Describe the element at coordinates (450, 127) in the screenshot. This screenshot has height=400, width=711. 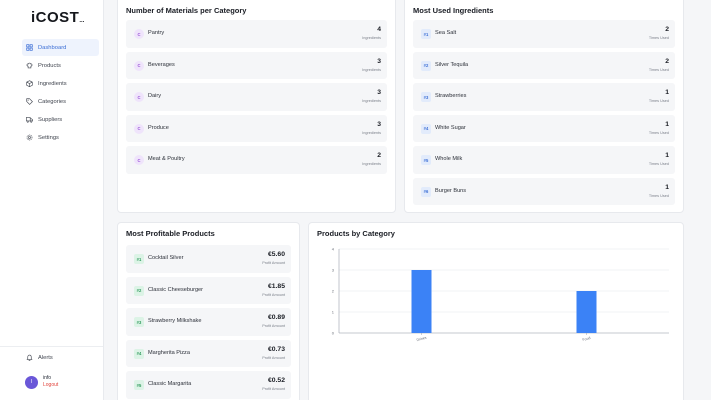
I see `item-label: White Sugar` at that location.